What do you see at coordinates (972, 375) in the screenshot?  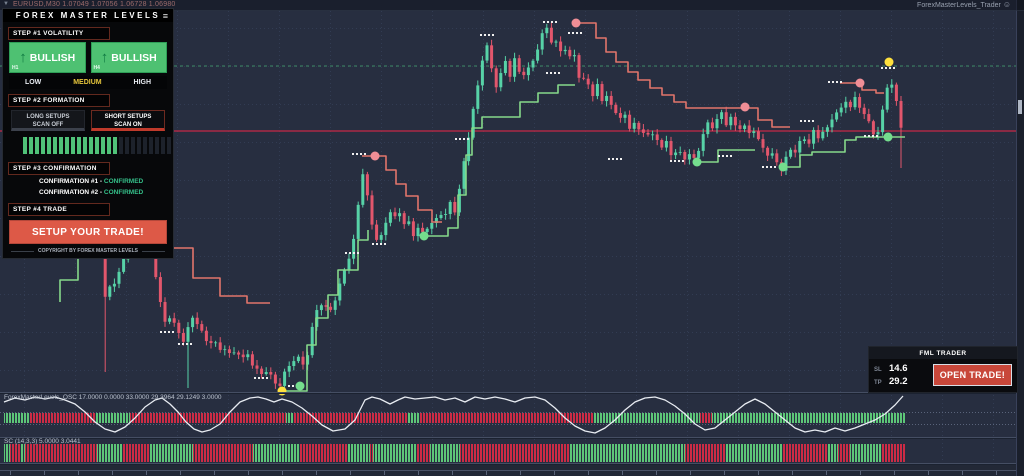 I see `open-trade-button: OPEN TRADE!` at bounding box center [972, 375].